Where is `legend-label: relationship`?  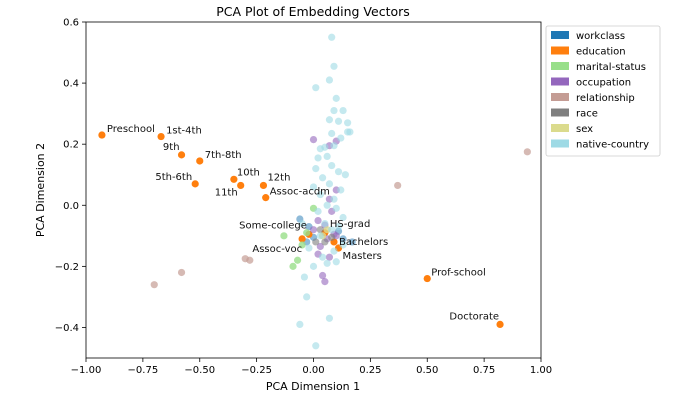 legend-label: relationship is located at coordinates (605, 98).